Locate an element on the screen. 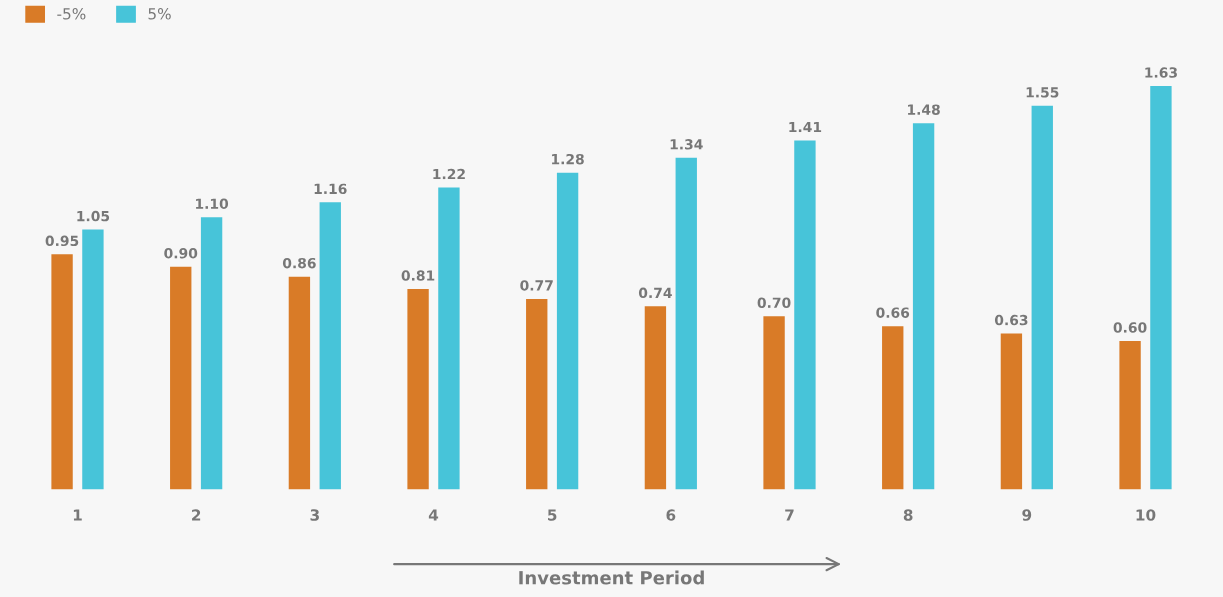 The height and width of the screenshot is (597, 1223). legend-label: 5% is located at coordinates (159, 14).